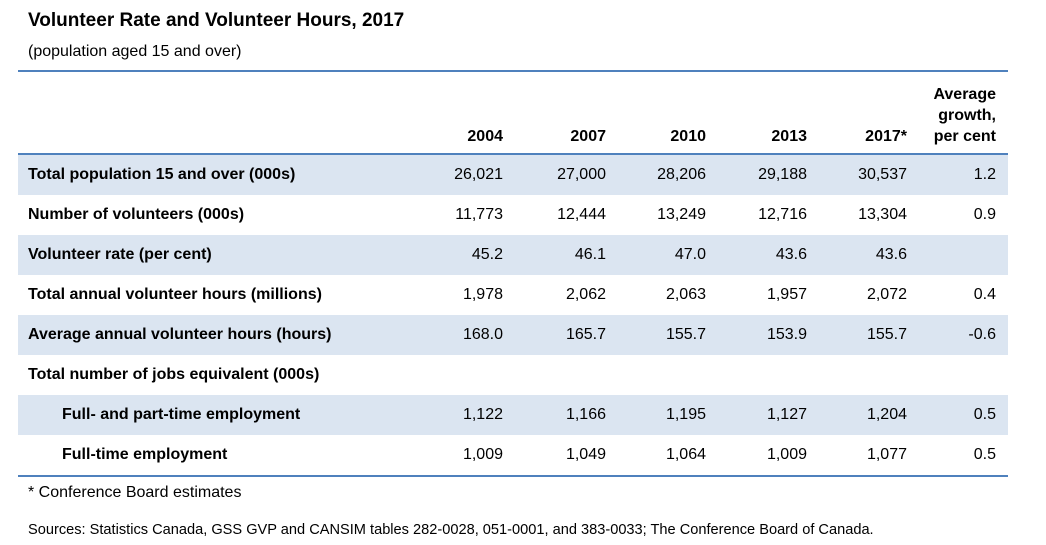 The image size is (1046, 545). I want to click on table-cell: 12,444, so click(581, 214).